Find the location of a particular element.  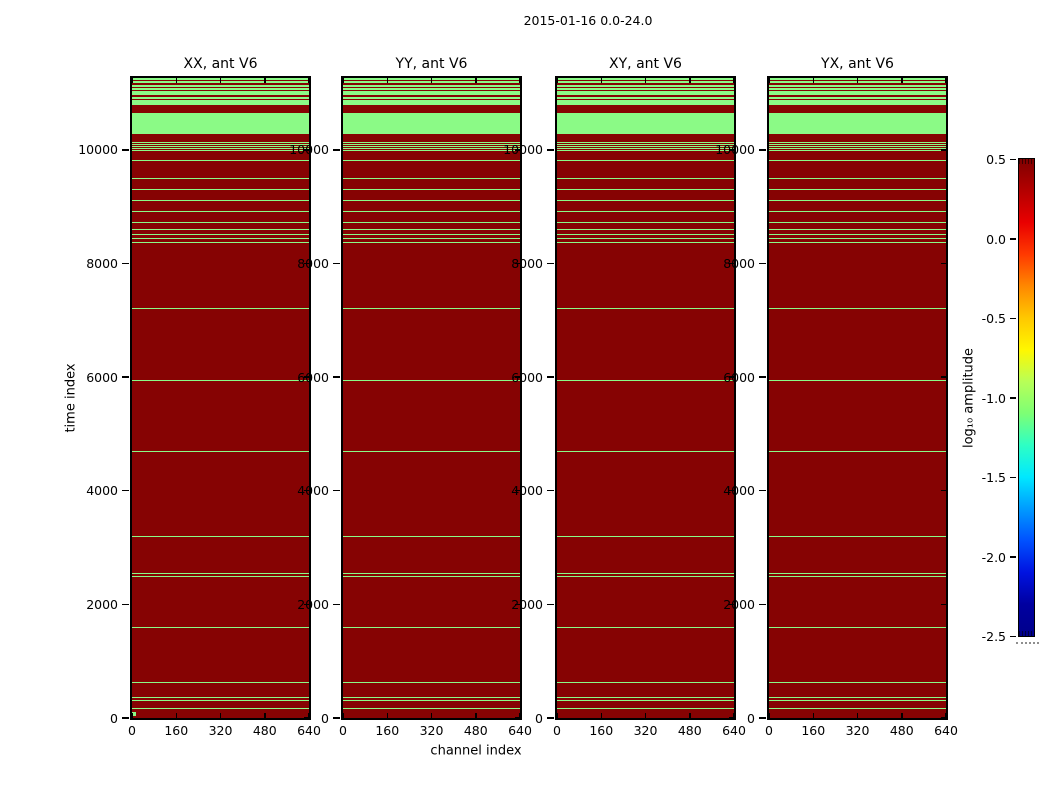

y-tick-label: 10000 is located at coordinates (309, 150).